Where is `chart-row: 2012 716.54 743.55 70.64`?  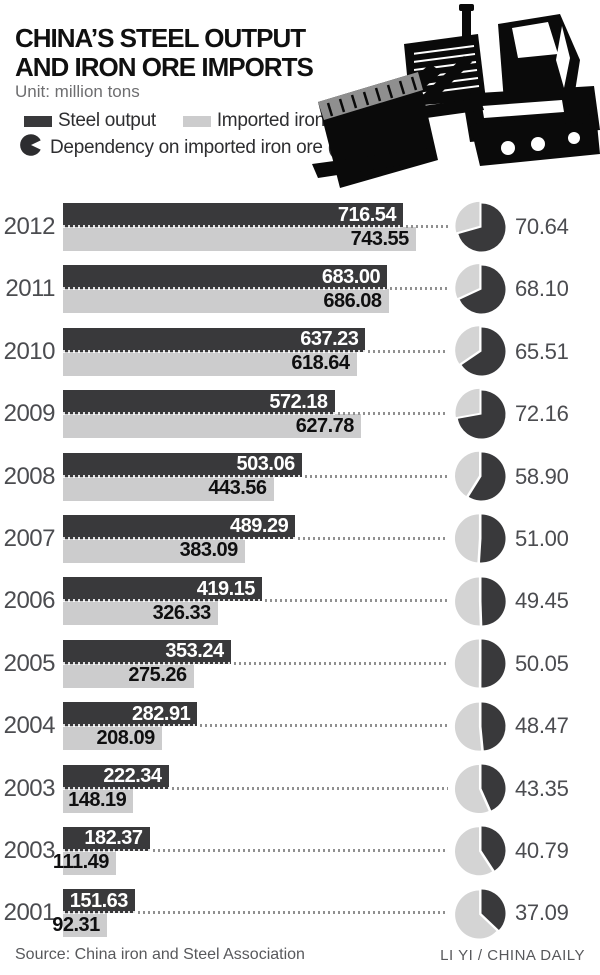
chart-row: 2012 716.54 743.55 70.64 is located at coordinates (300, 233).